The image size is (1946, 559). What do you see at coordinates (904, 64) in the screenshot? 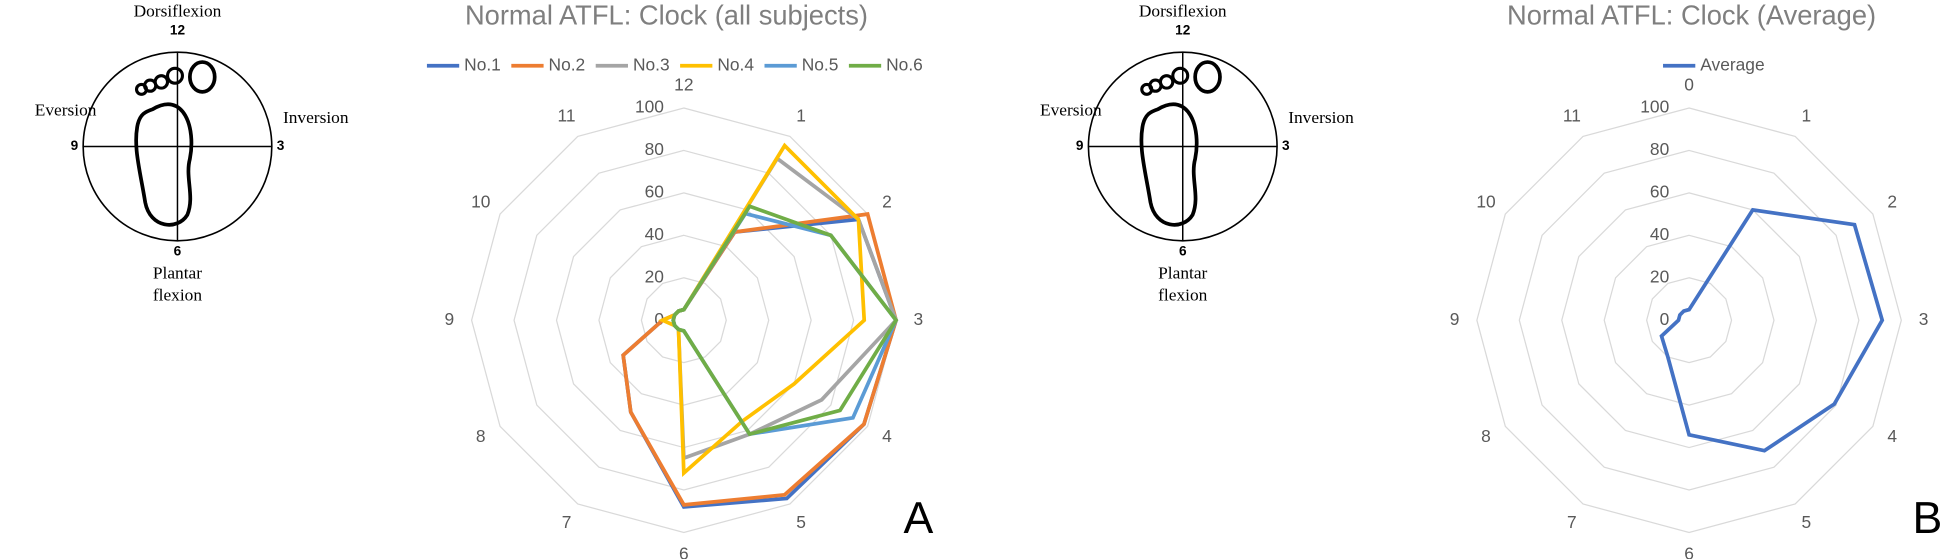
I see `legend-label: No.6` at bounding box center [904, 64].